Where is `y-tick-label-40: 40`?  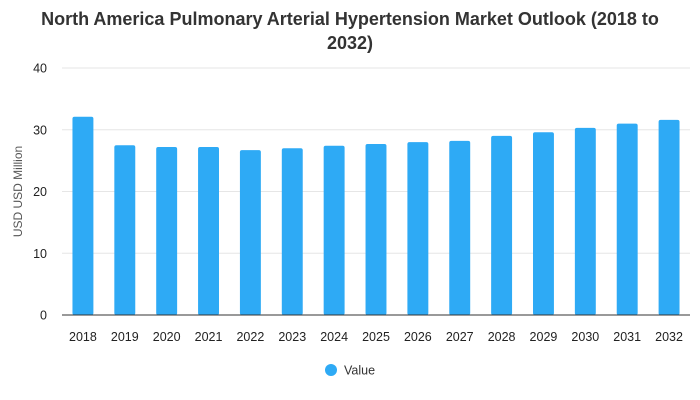
y-tick-label-40: 40 is located at coordinates (40, 69).